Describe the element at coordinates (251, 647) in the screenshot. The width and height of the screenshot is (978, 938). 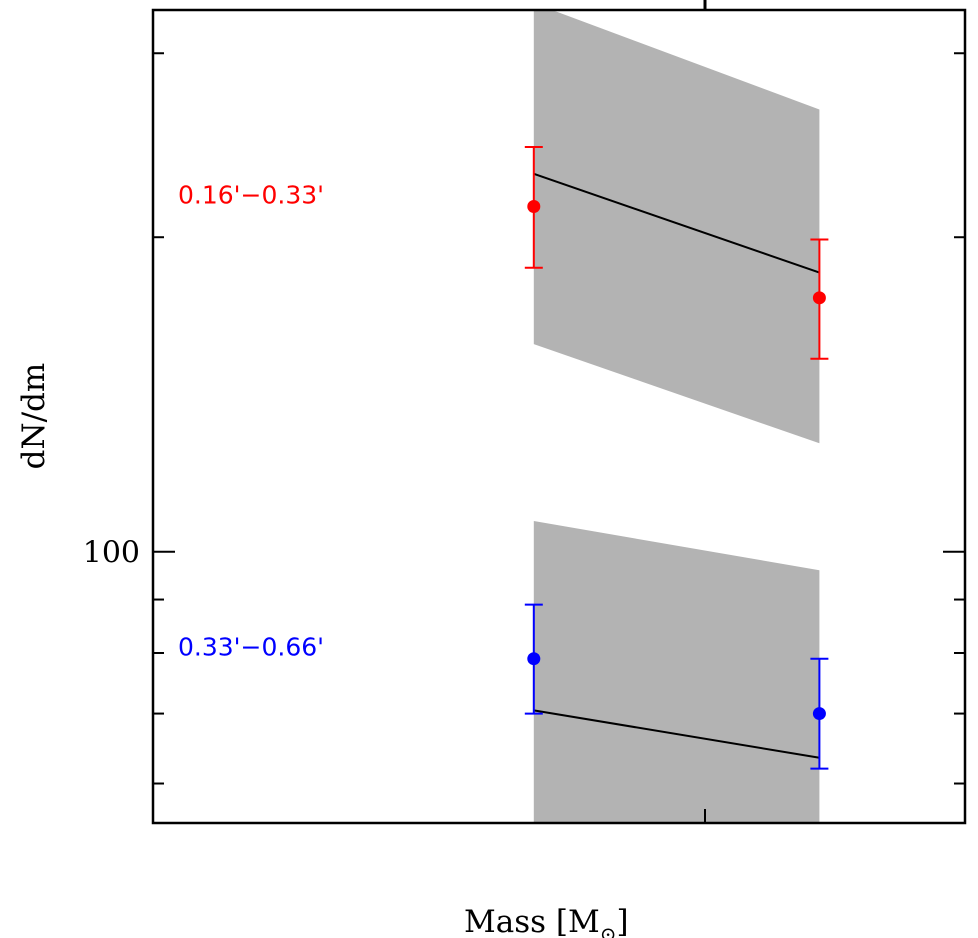
I see `series-label-2: 0.33'−0.66'` at that location.